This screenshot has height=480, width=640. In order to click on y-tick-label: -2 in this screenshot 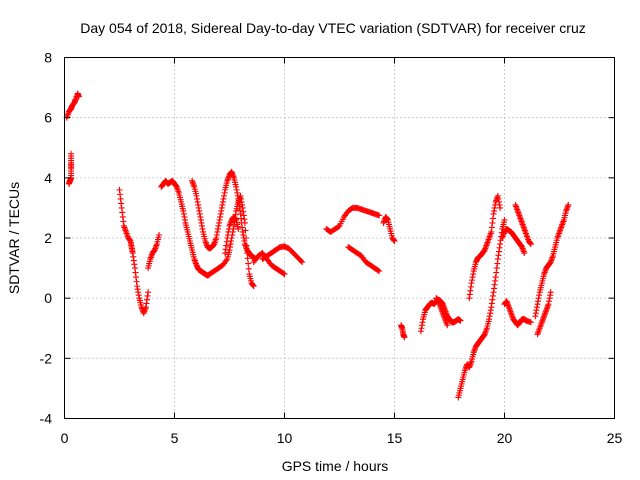, I will do `click(46, 358)`.